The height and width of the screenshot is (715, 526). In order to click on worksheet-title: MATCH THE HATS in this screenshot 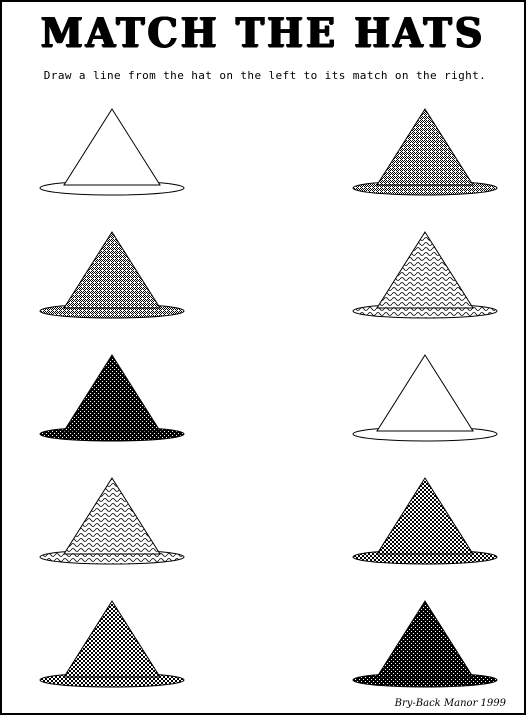, I will do `click(263, 32)`.